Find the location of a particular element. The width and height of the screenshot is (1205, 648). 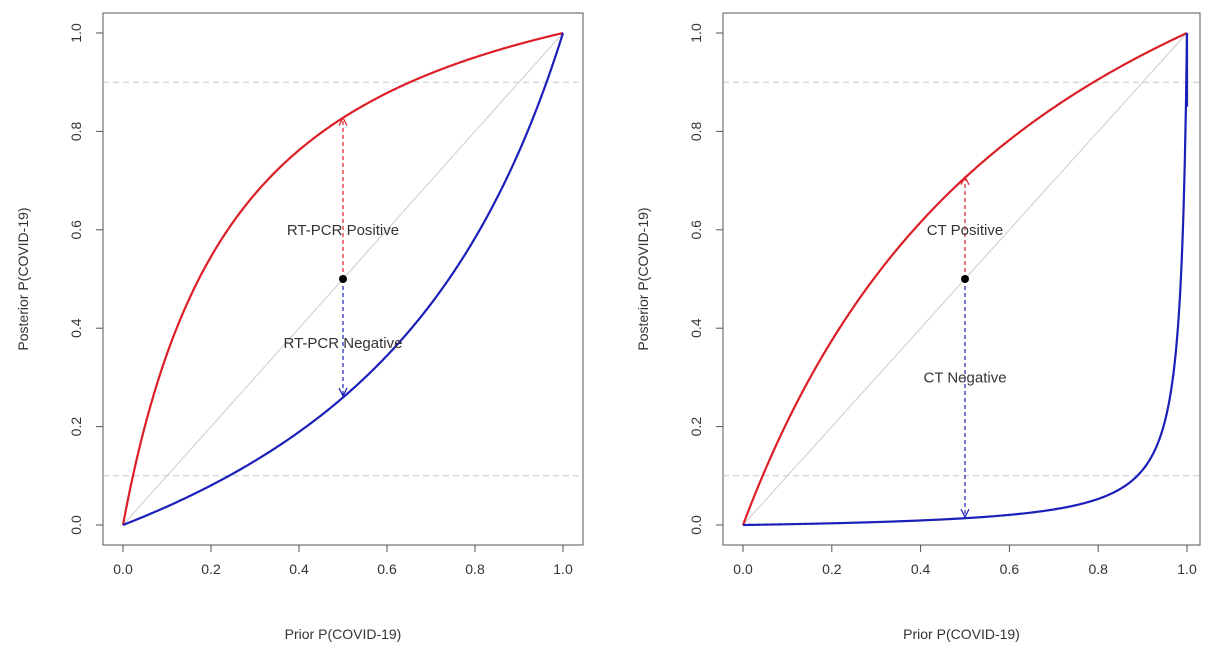

arrowhead-negative-right is located at coordinates (965, 513).